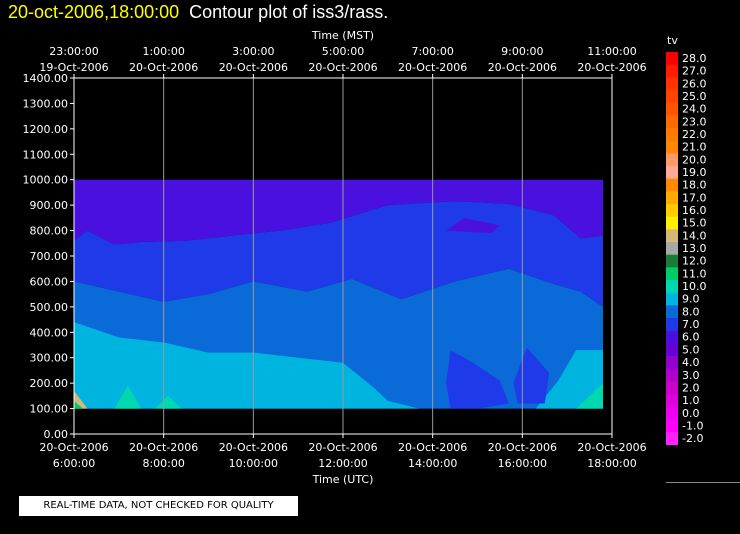 The height and width of the screenshot is (534, 740). What do you see at coordinates (694, 172) in the screenshot?
I see `colorbar-level-label-9: 19.0` at bounding box center [694, 172].